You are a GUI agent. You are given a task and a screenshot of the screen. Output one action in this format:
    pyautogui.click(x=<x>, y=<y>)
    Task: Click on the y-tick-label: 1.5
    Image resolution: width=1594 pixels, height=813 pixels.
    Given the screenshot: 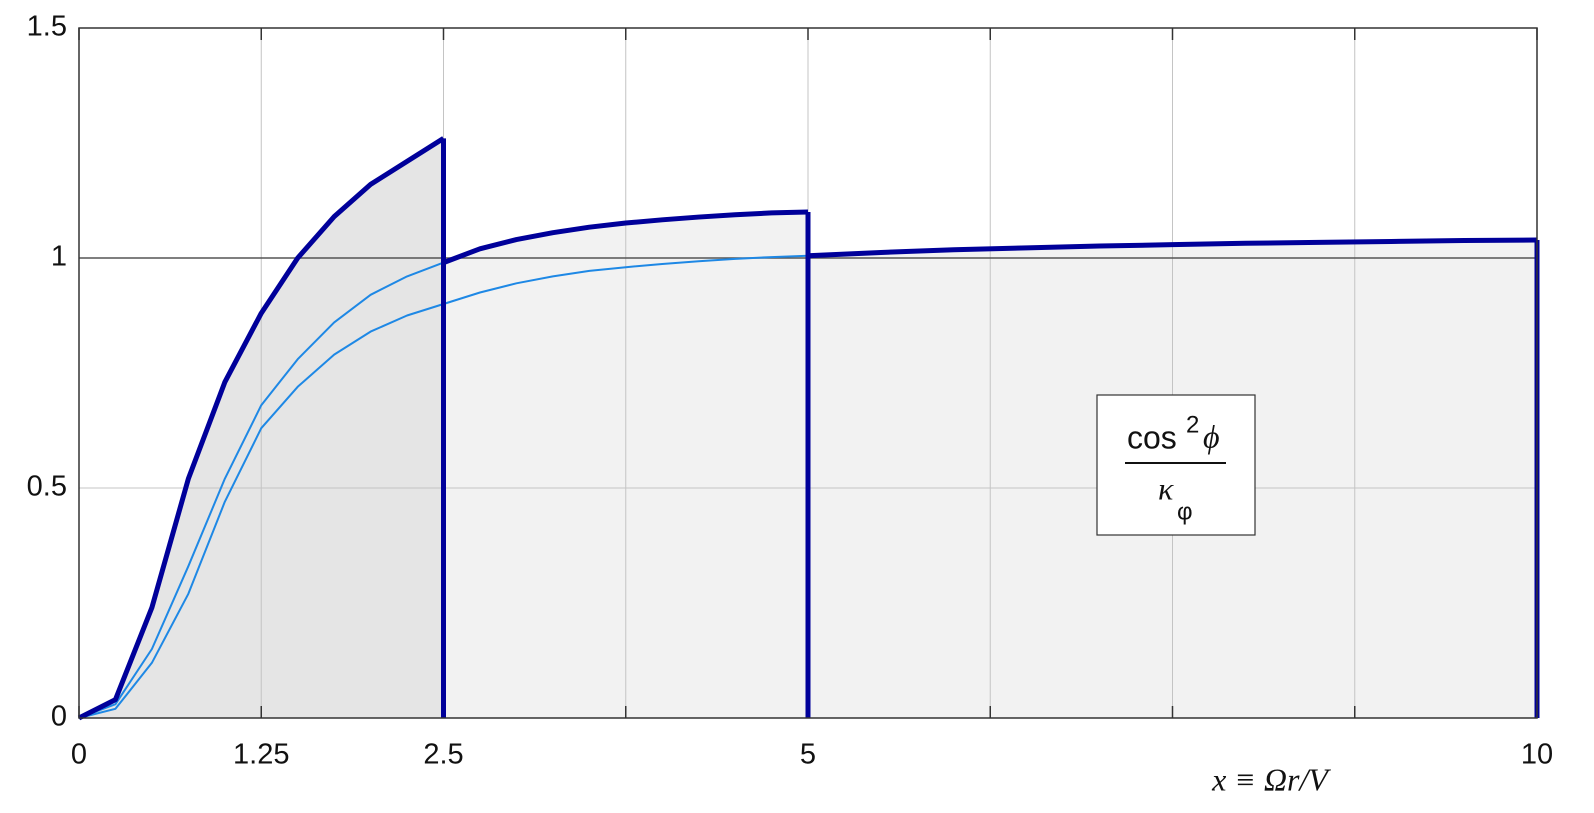 What is the action you would take?
    pyautogui.click(x=47, y=27)
    